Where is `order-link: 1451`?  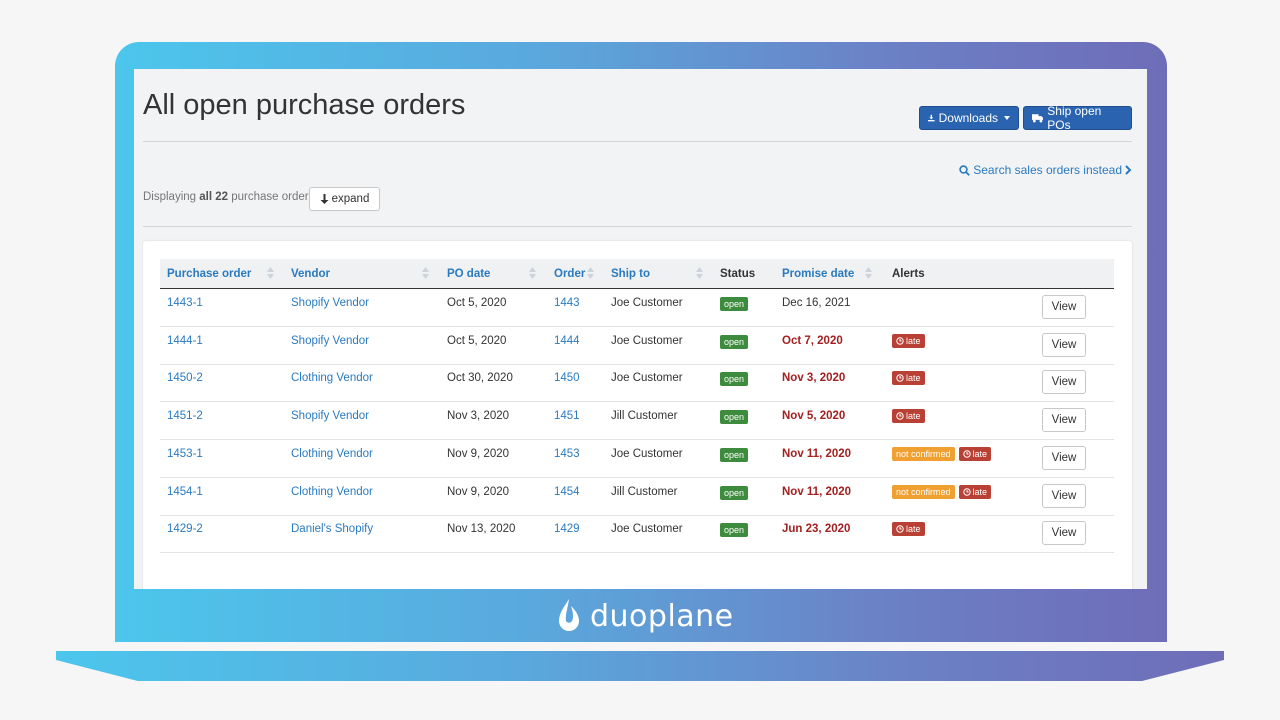
order-link: 1451 is located at coordinates (567, 416).